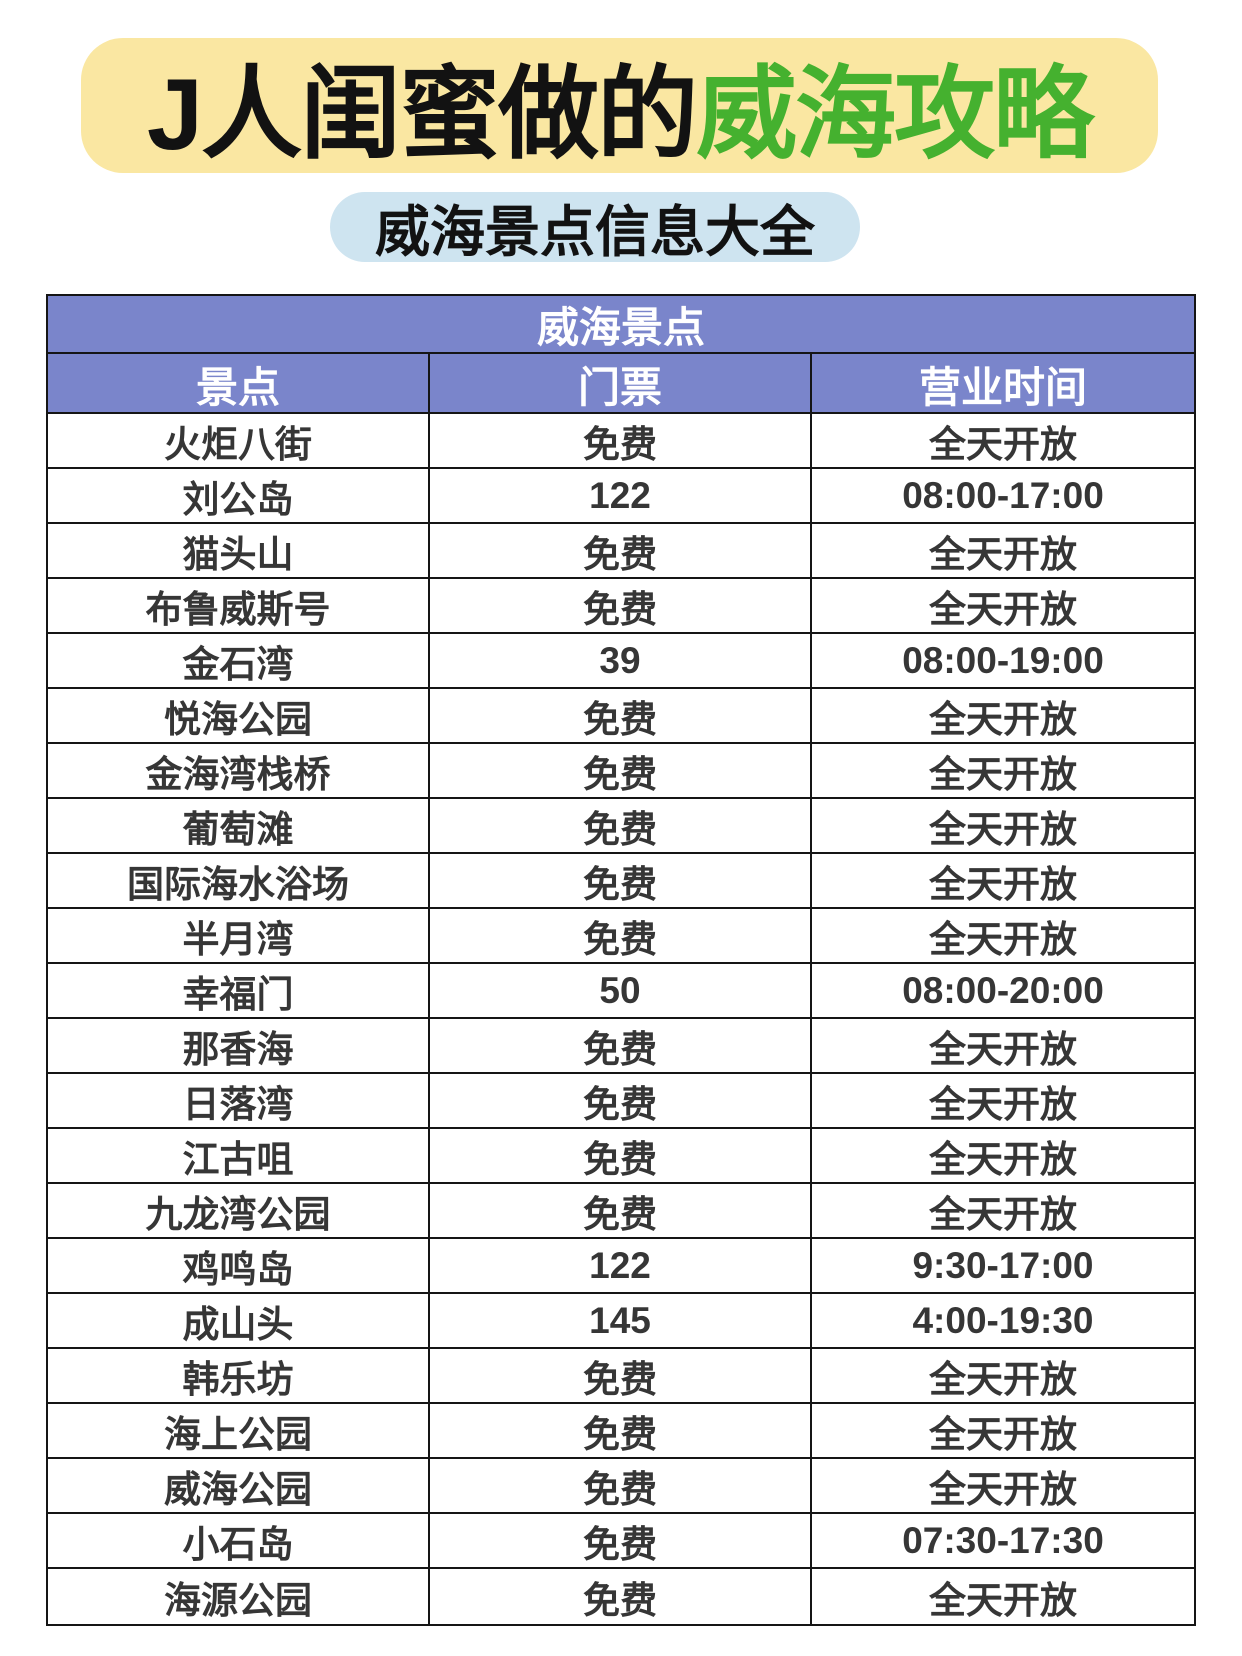  I want to click on table-row: 韩乐坊 免费 全天开放, so click(621, 1376).